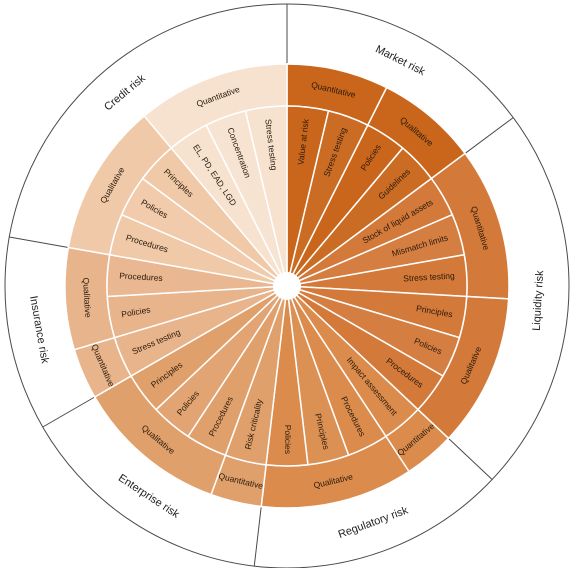  What do you see at coordinates (429, 276) in the screenshot?
I see `leaf-label-liquidity-risk-stress-testing: Stress testing` at bounding box center [429, 276].